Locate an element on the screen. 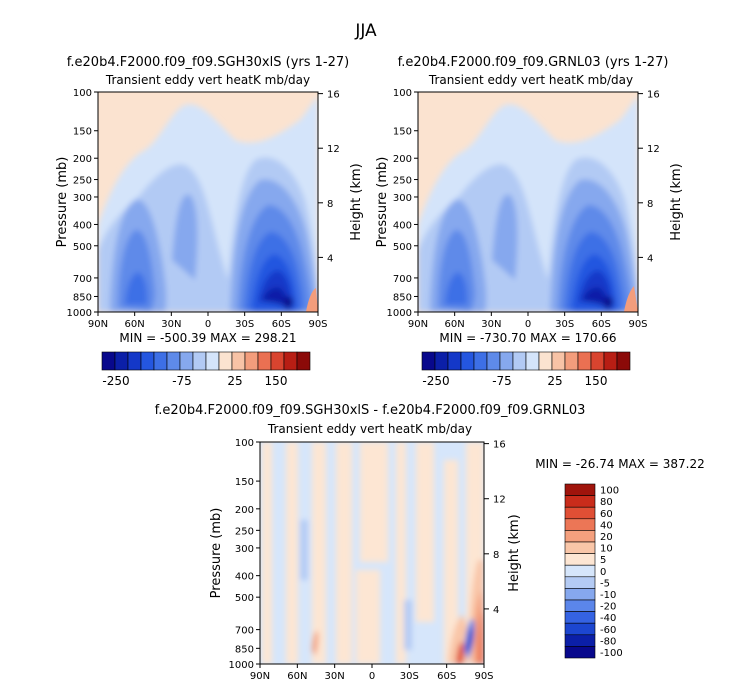 The width and height of the screenshot is (733, 686). panel-3-contour-field is located at coordinates (372, 553).